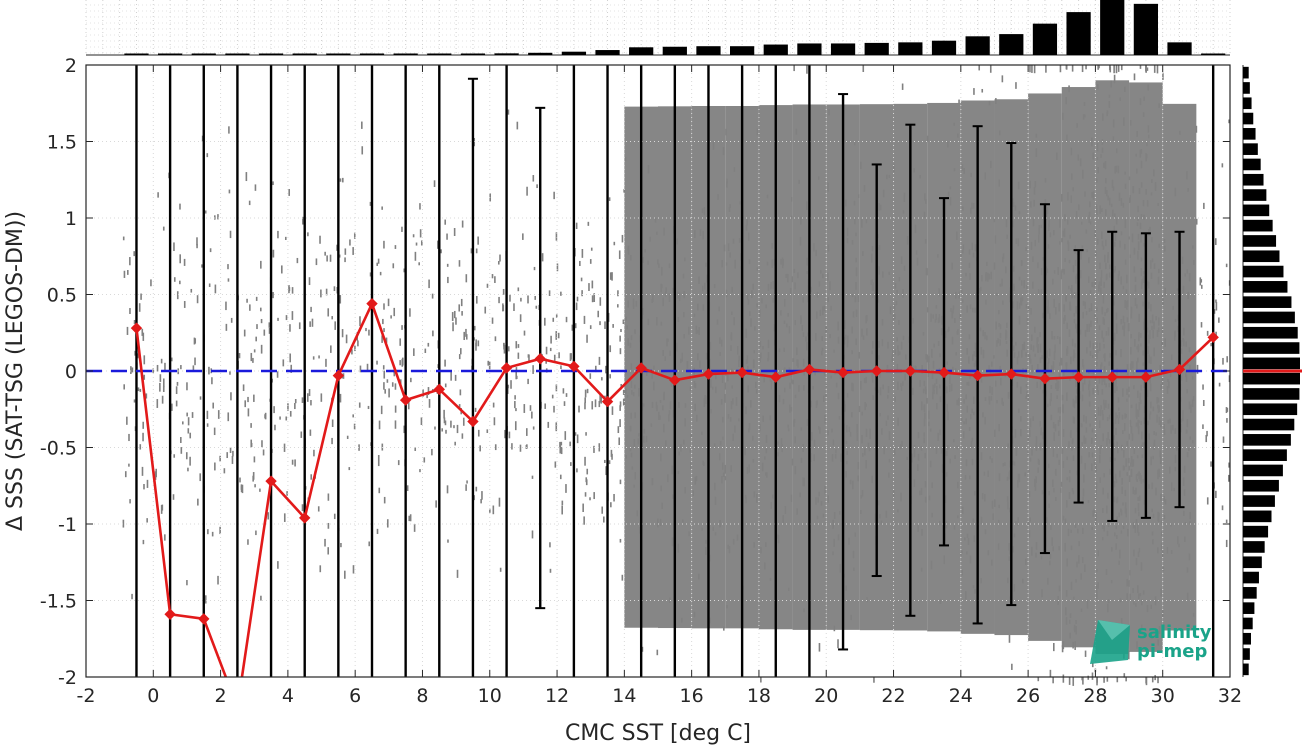  I want to click on x-axis-label: CMC SST [deg C], so click(658, 733).